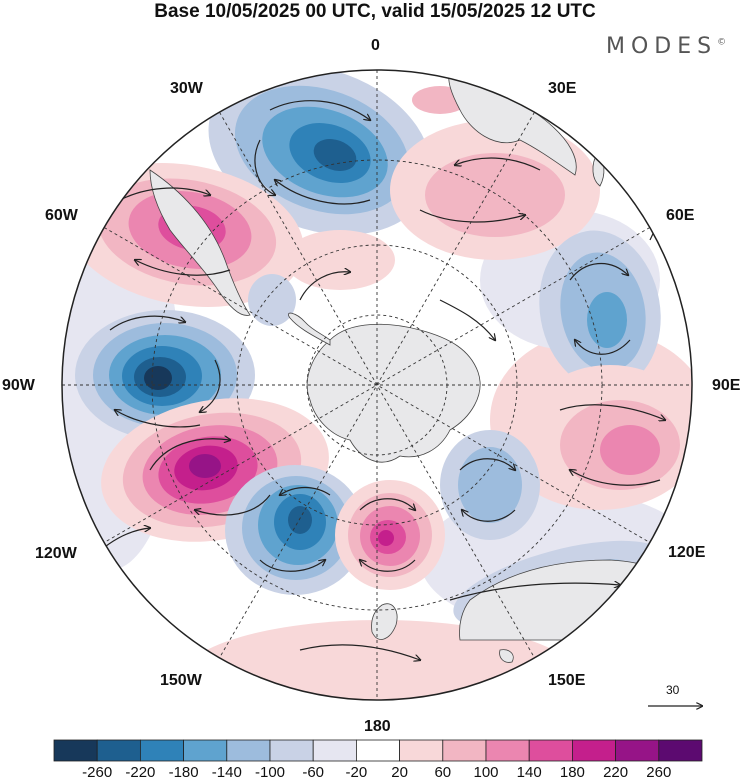  What do you see at coordinates (377, 726) in the screenshot?
I see `lon-label-180: 180` at bounding box center [377, 726].